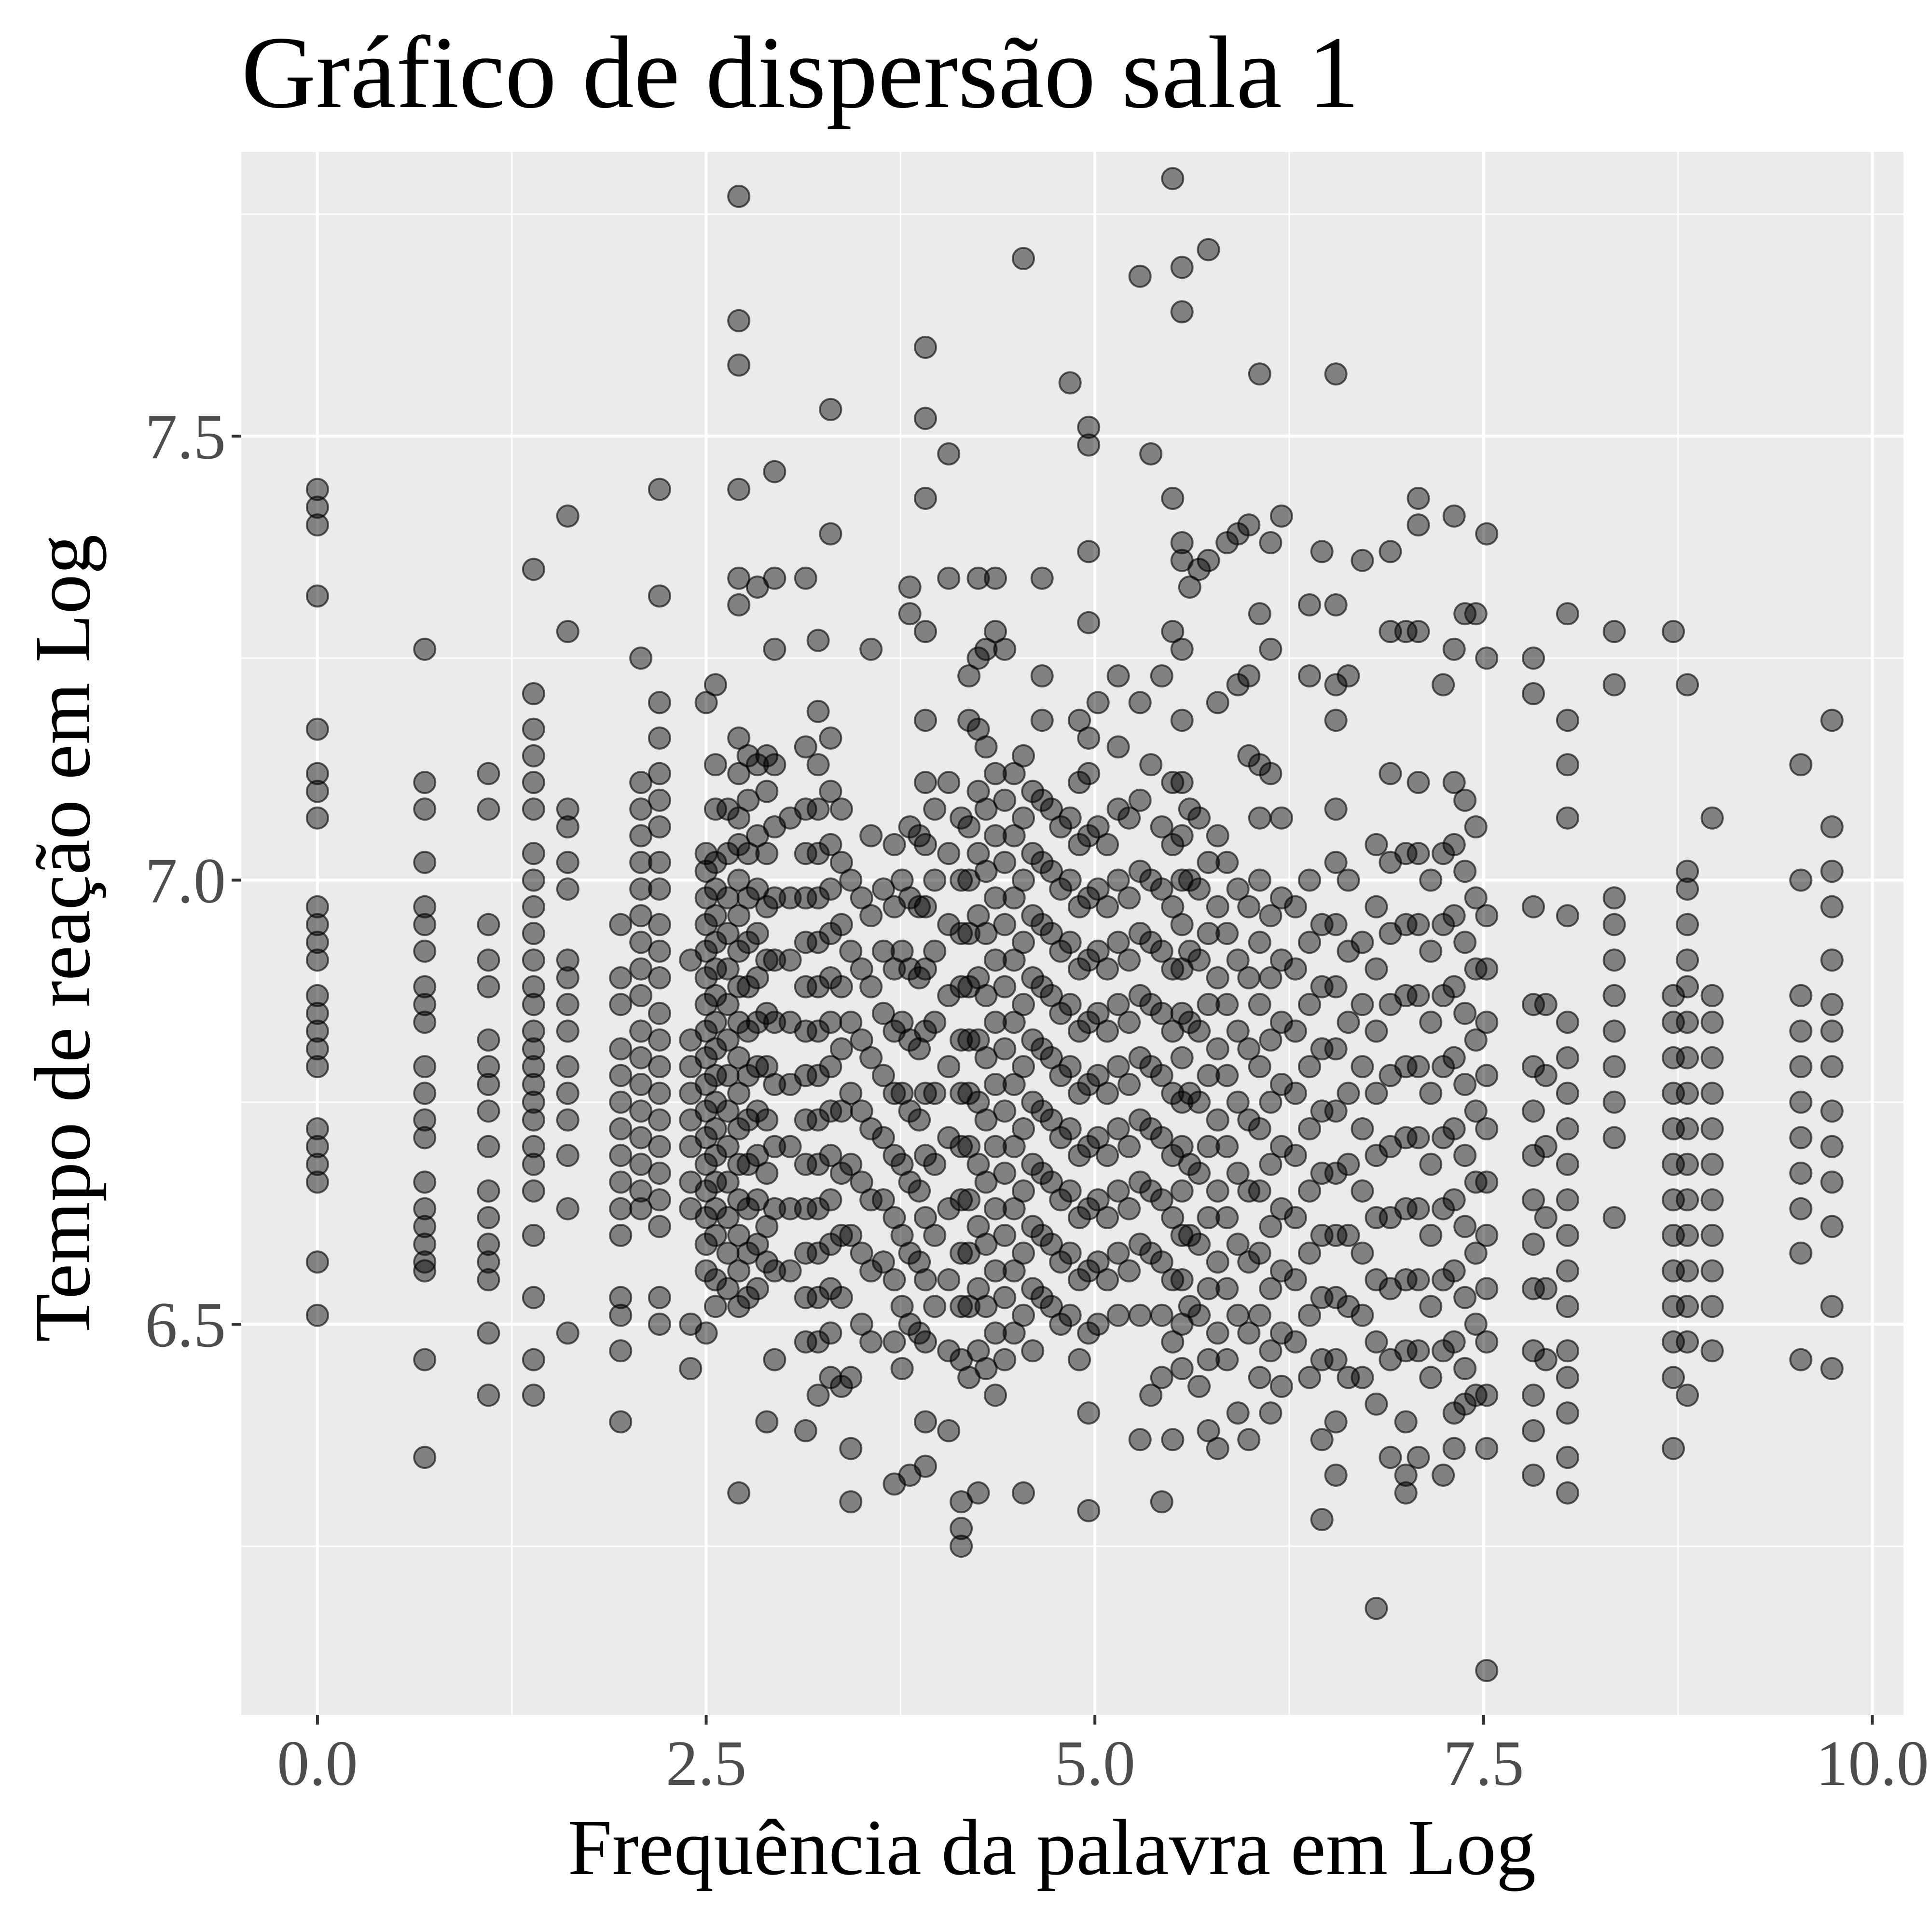 This screenshot has height=1932, width=1930. What do you see at coordinates (706, 1763) in the screenshot?
I see `x-tick-label: 2.5` at bounding box center [706, 1763].